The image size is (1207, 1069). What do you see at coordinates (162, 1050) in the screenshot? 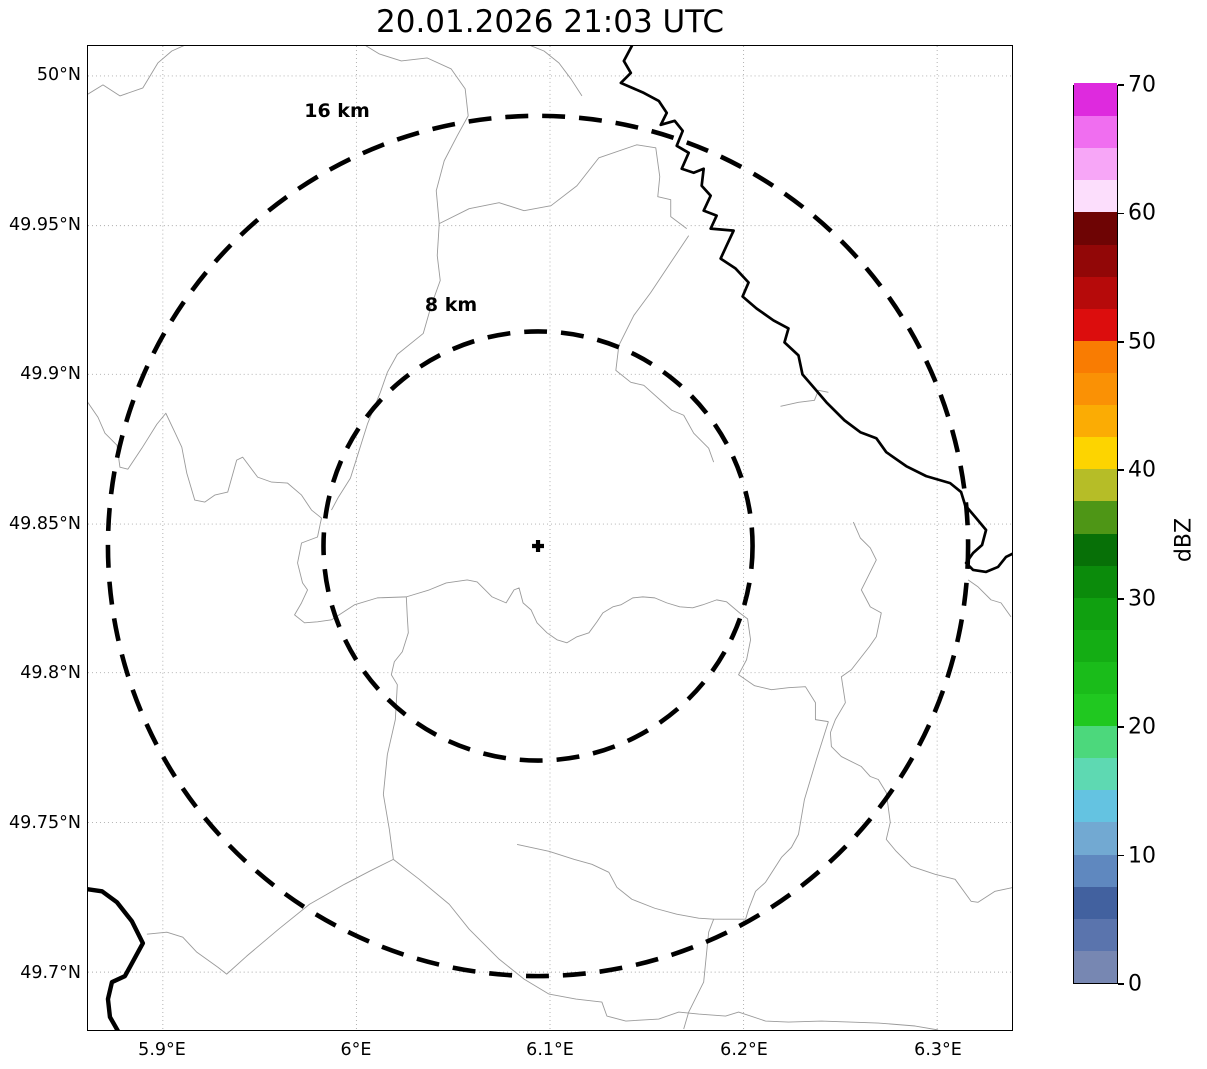
I see `lon-tick-label: 5.9°E` at bounding box center [162, 1050].